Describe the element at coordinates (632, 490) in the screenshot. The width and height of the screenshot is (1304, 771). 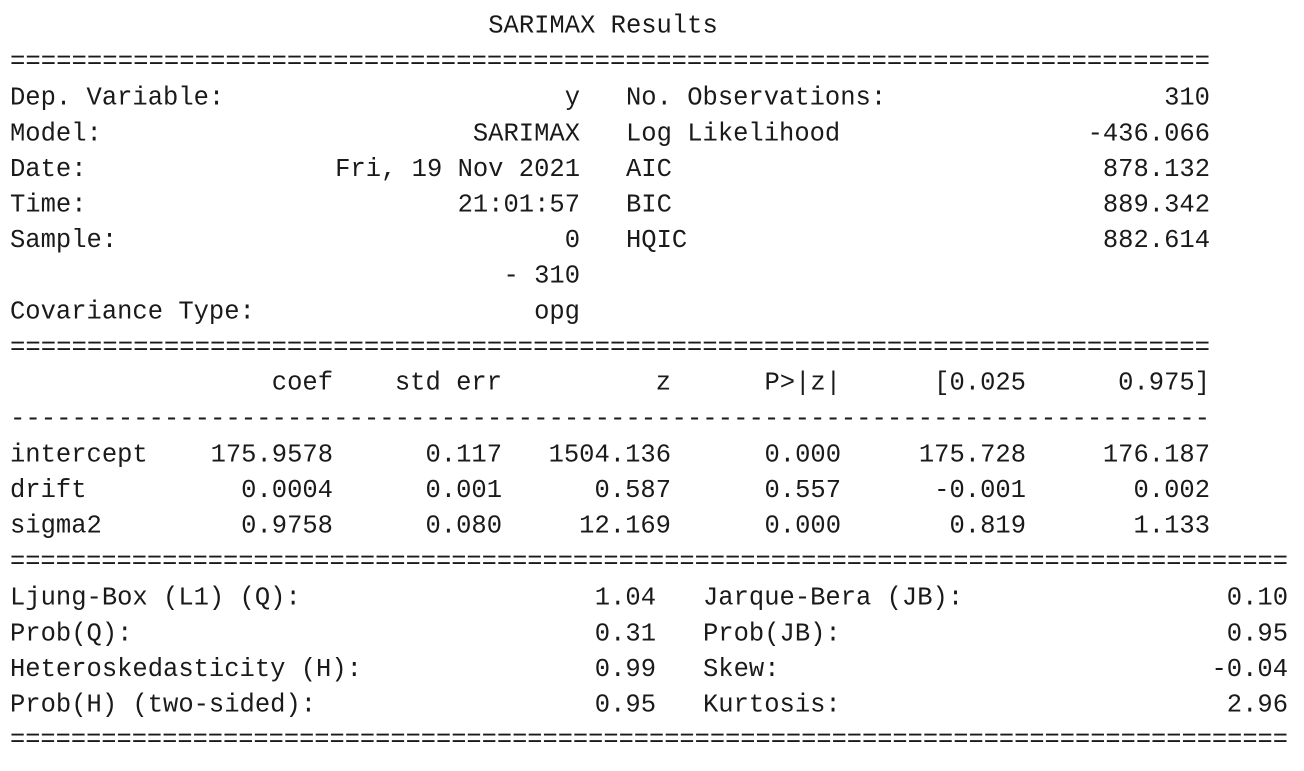
I see `cell: 0.587` at that location.